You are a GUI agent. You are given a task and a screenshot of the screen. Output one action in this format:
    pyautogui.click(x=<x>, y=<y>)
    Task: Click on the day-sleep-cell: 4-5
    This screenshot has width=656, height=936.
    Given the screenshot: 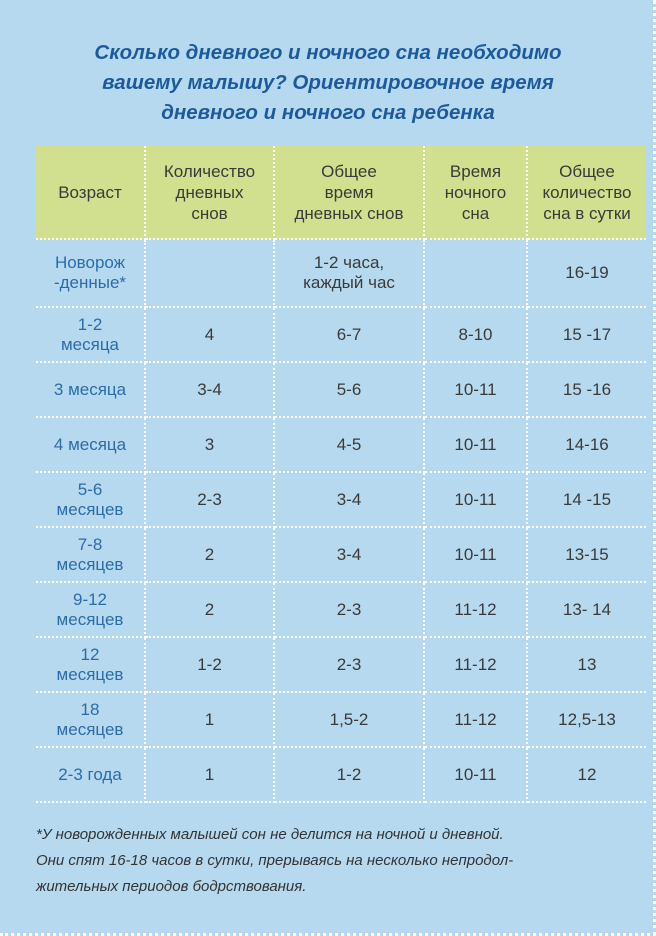 What is the action you would take?
    pyautogui.click(x=350, y=445)
    